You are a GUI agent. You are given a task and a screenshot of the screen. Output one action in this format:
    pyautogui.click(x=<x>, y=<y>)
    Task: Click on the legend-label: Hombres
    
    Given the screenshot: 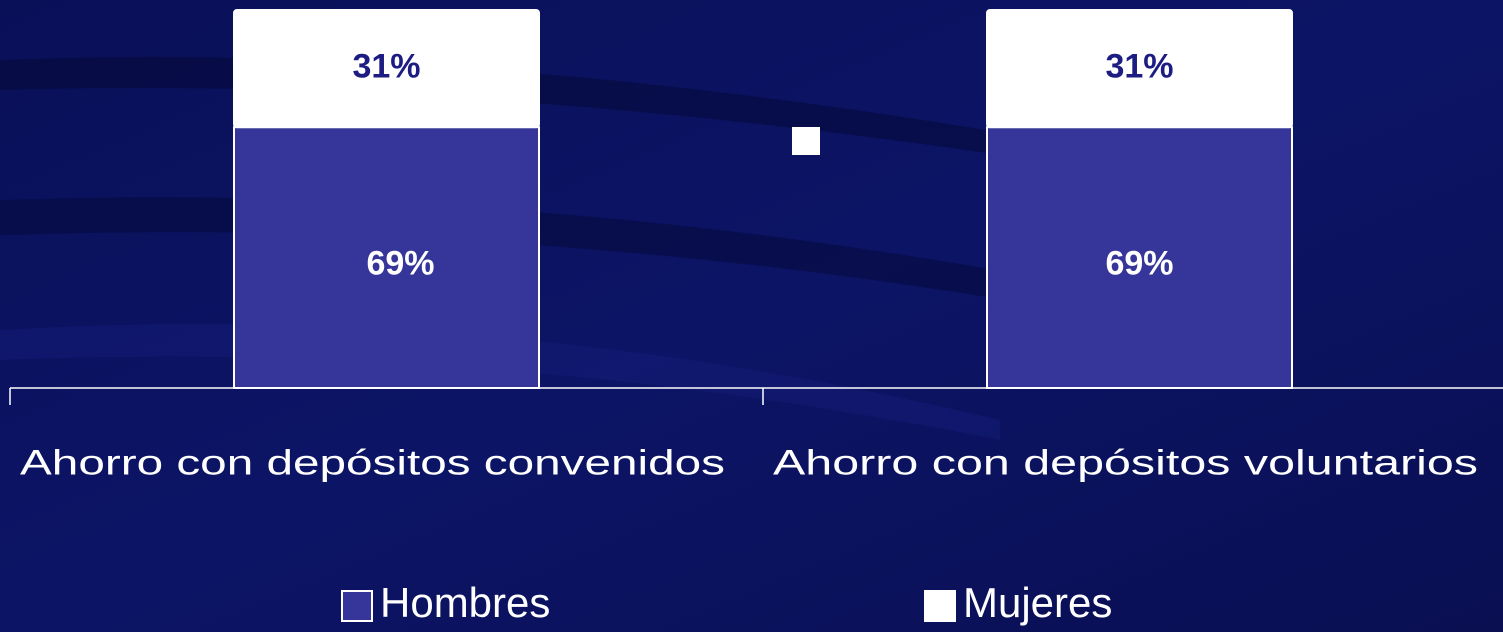 What is the action you would take?
    pyautogui.click(x=465, y=602)
    